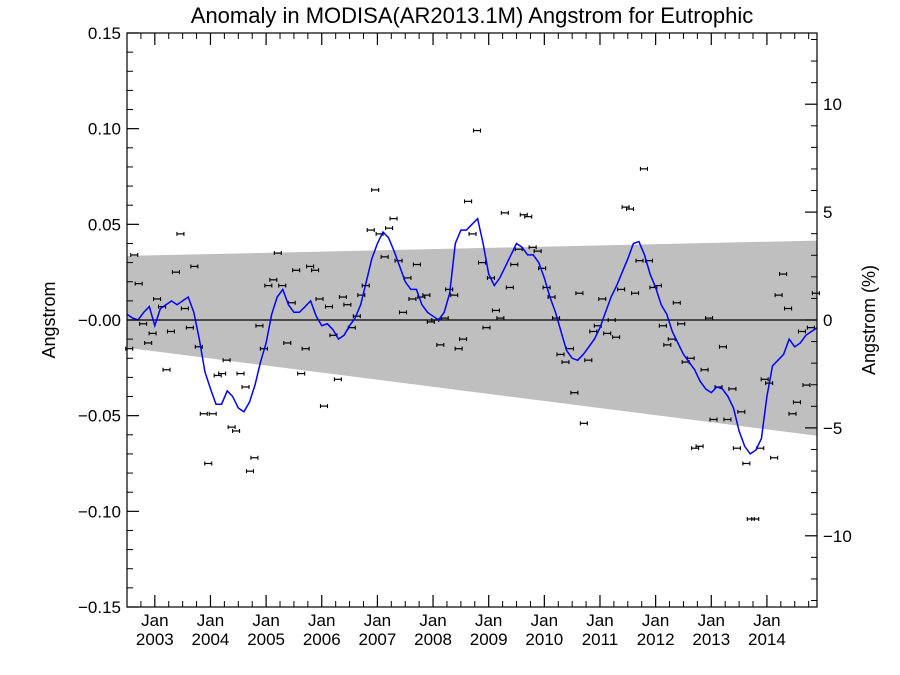  What do you see at coordinates (544, 639) in the screenshot?
I see `x-tick-year: 2010` at bounding box center [544, 639].